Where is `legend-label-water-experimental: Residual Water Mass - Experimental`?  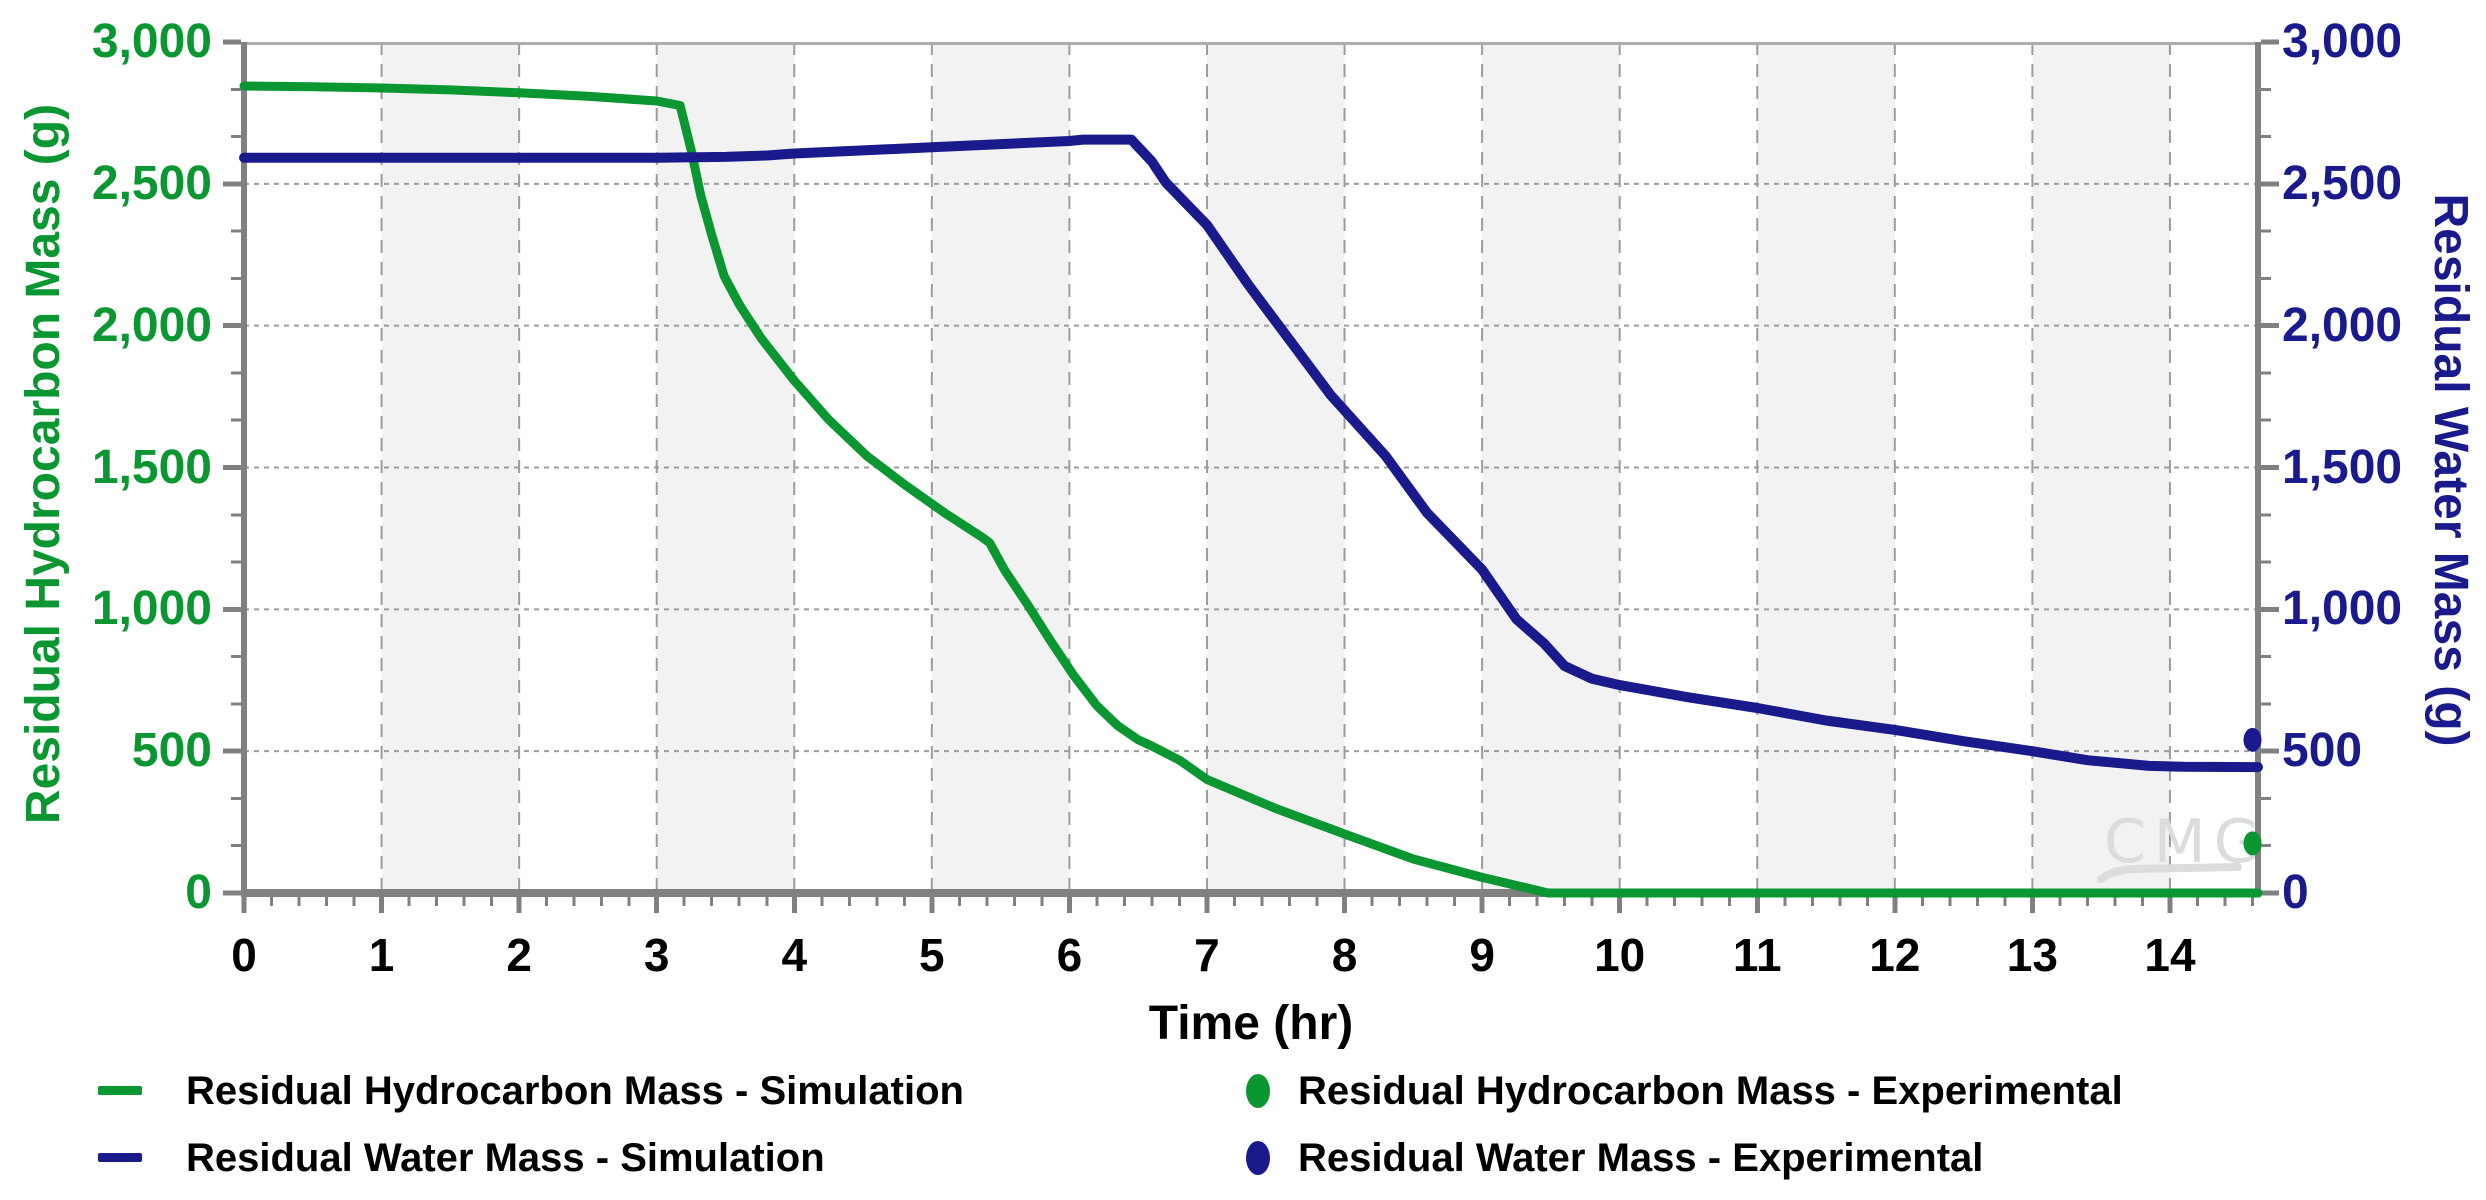
legend-label-water-experimental: Residual Water Mass - Experimental is located at coordinates (1641, 1158).